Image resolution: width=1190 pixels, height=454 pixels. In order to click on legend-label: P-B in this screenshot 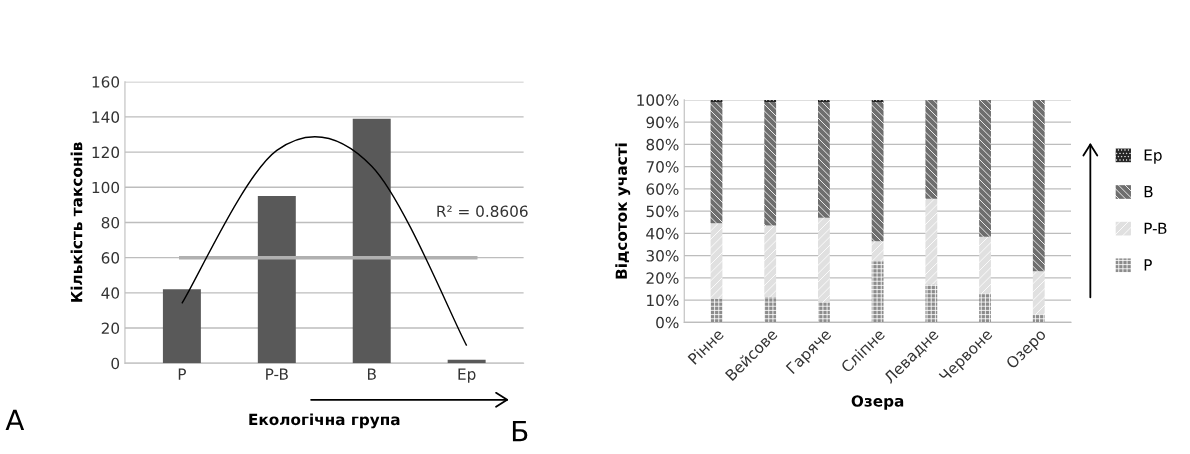, I will do `click(1155, 228)`.